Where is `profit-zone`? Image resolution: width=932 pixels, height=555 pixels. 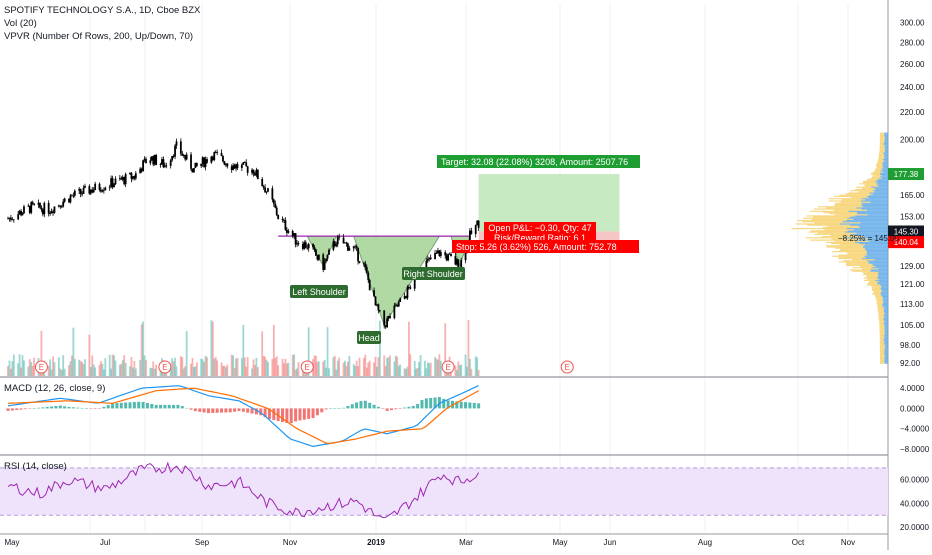
profit-zone is located at coordinates (549, 203).